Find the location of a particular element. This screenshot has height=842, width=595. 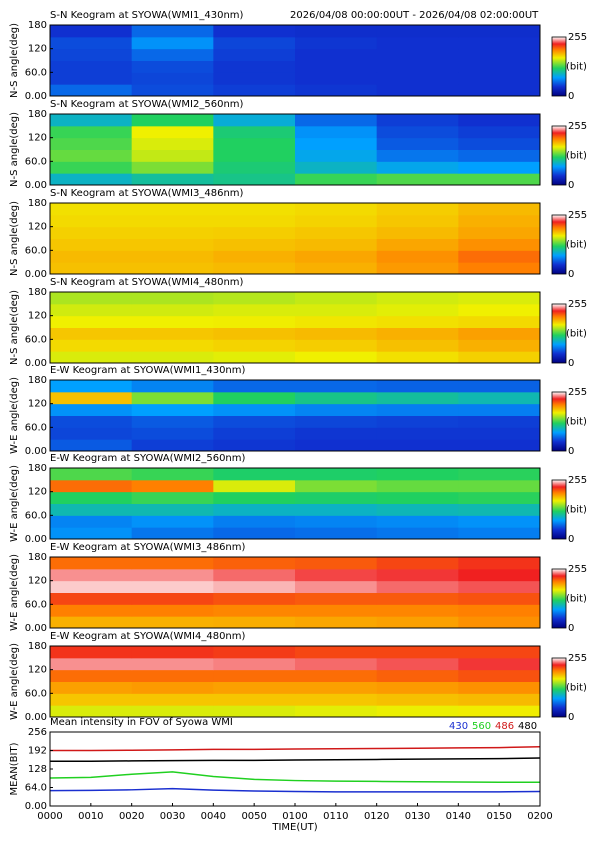

colorbar-label: (bit) is located at coordinates (576, 67).